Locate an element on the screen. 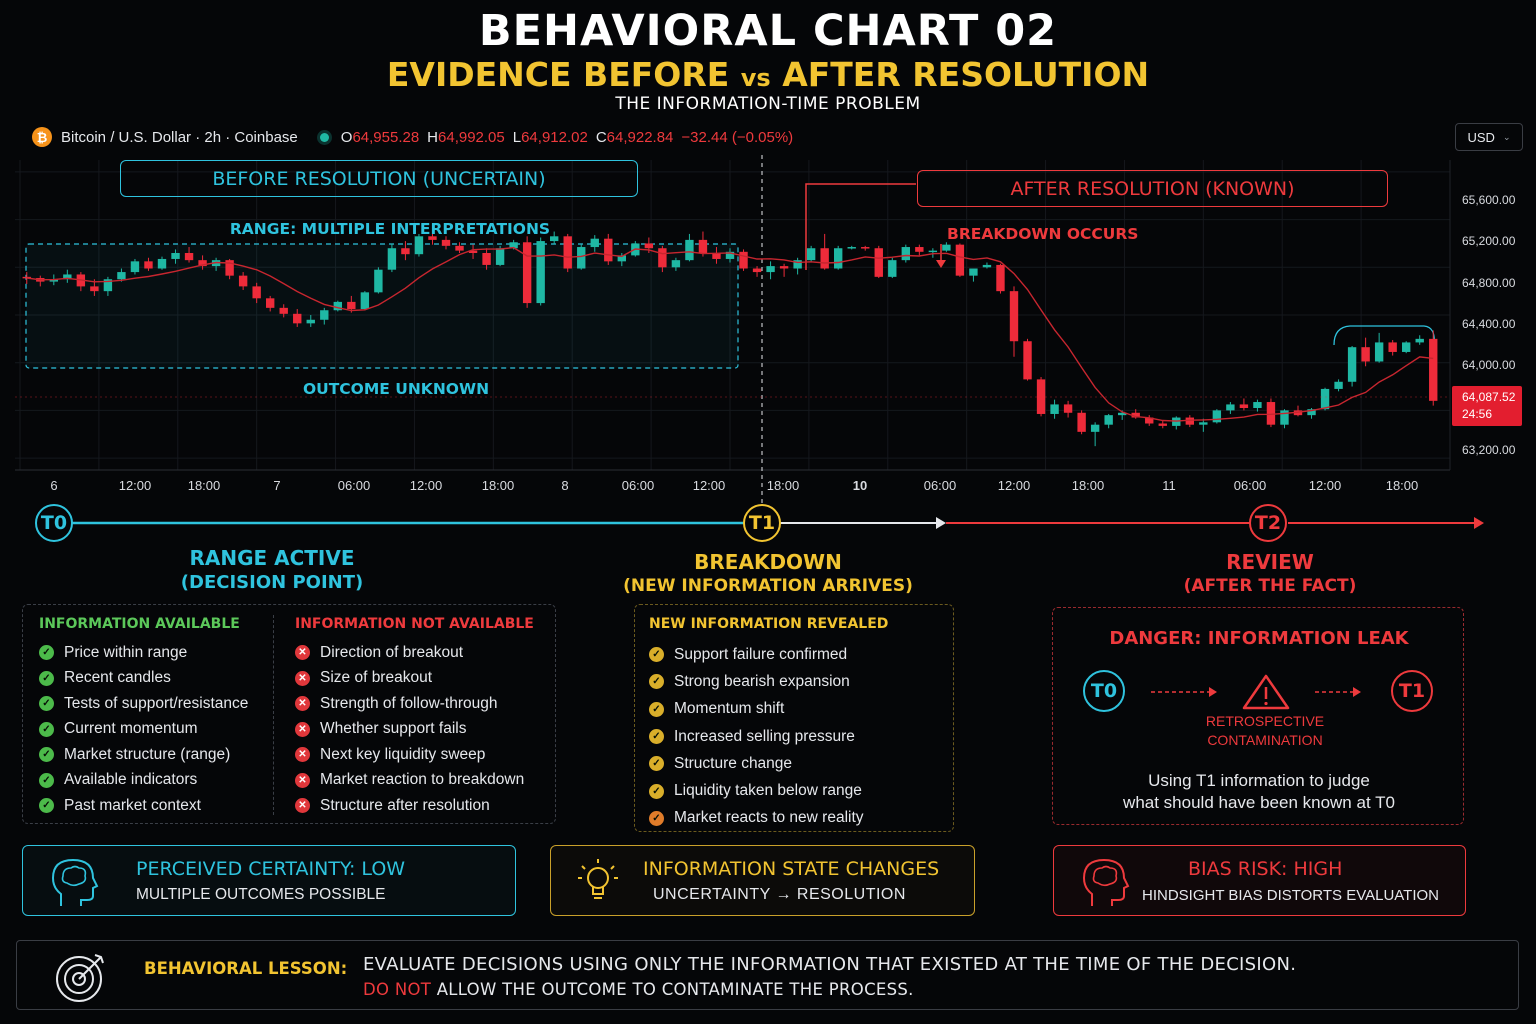 The image size is (1536, 1024). rebound-bracket is located at coordinates (1384, 360).